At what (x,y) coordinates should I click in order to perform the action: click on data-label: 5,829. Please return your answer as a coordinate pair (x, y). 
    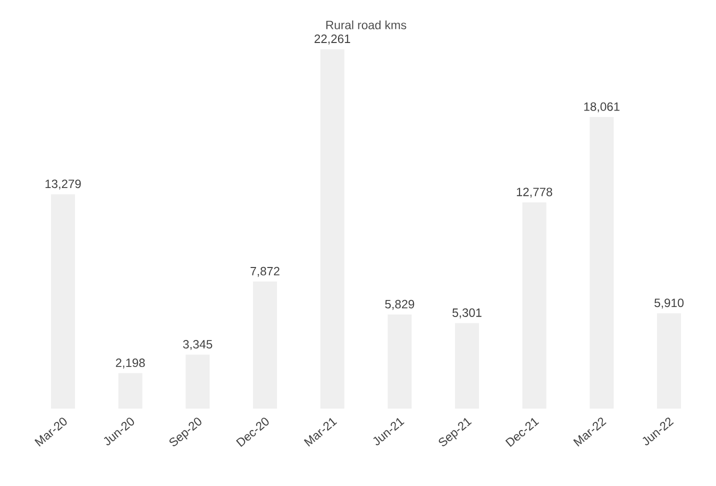
    Looking at the image, I should click on (399, 305).